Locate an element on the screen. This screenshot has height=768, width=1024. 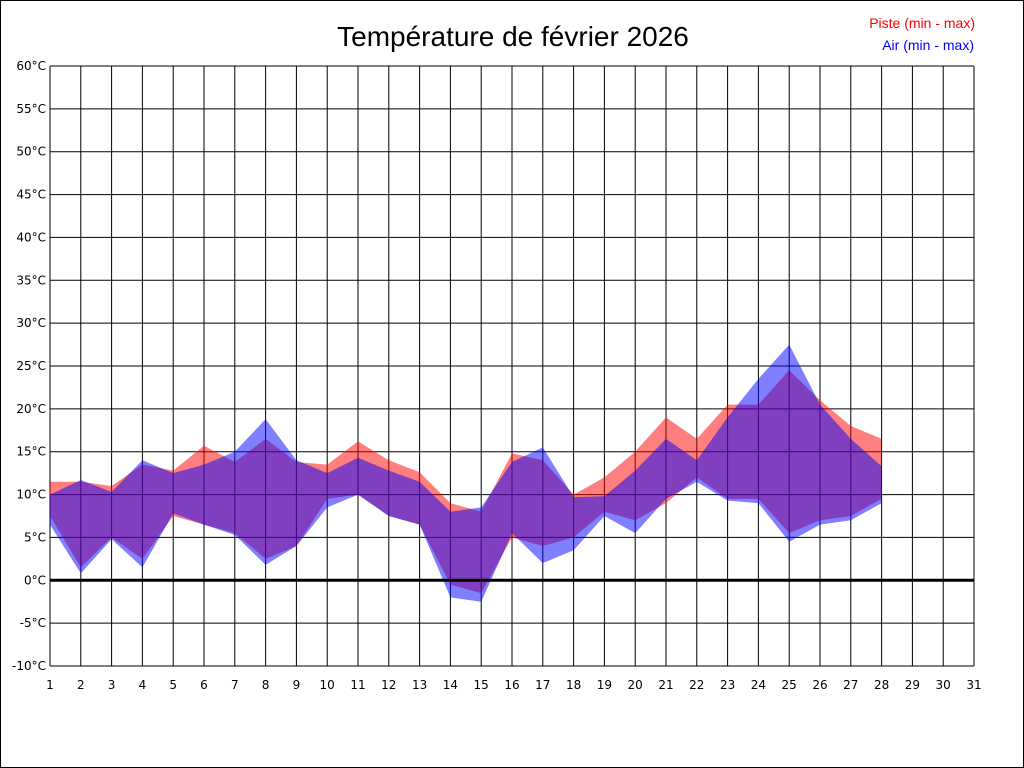
x-tick-label: 6 is located at coordinates (204, 685).